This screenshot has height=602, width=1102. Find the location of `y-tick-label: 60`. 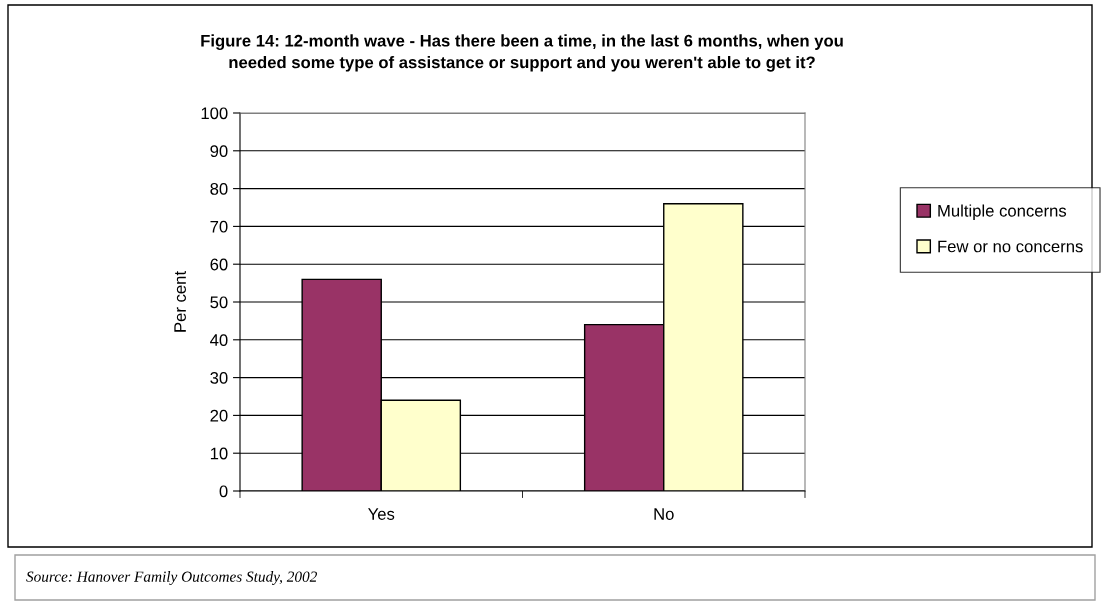

y-tick-label: 60 is located at coordinates (219, 264).